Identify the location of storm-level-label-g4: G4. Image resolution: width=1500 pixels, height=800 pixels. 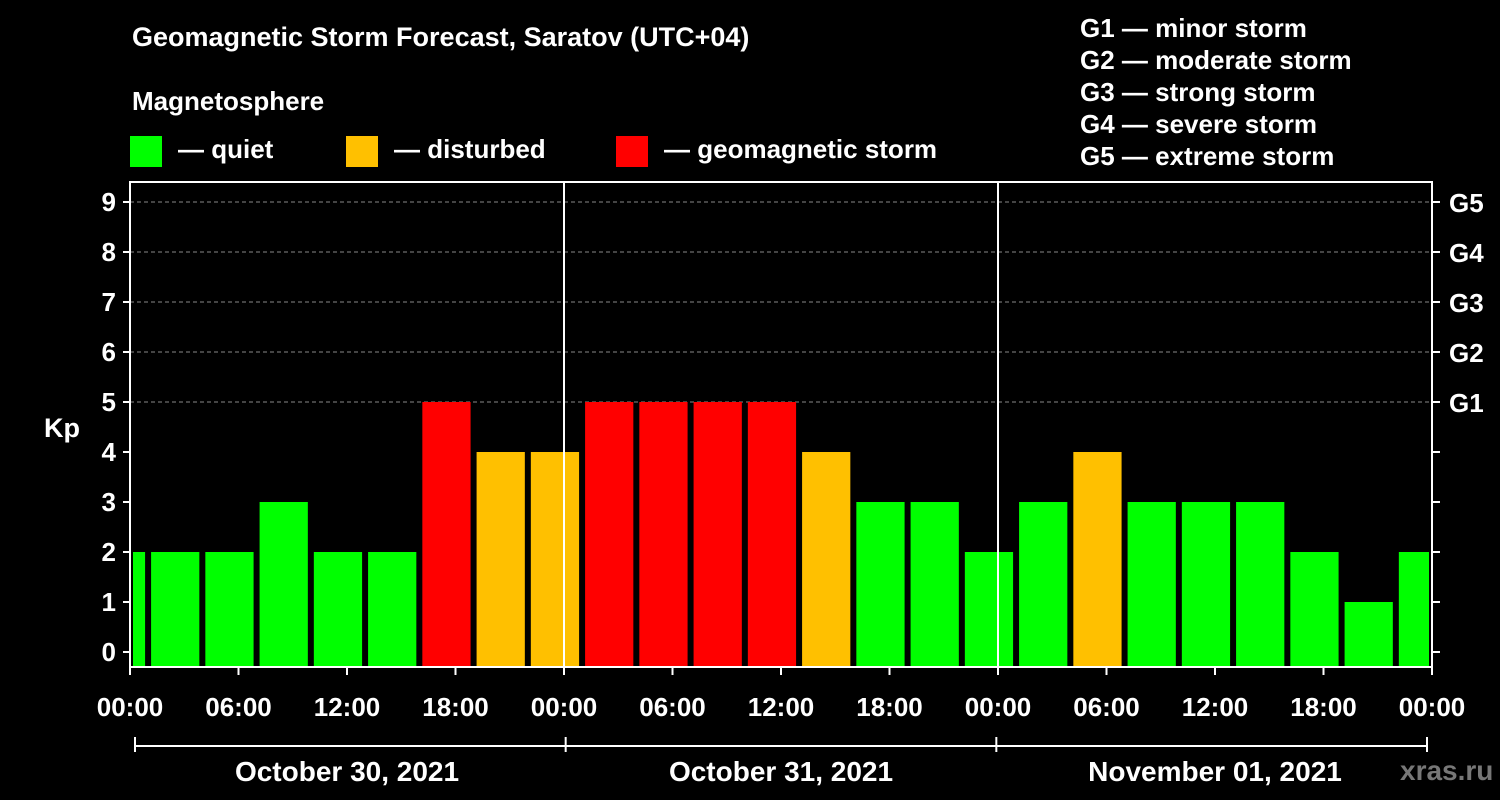
(1466, 253).